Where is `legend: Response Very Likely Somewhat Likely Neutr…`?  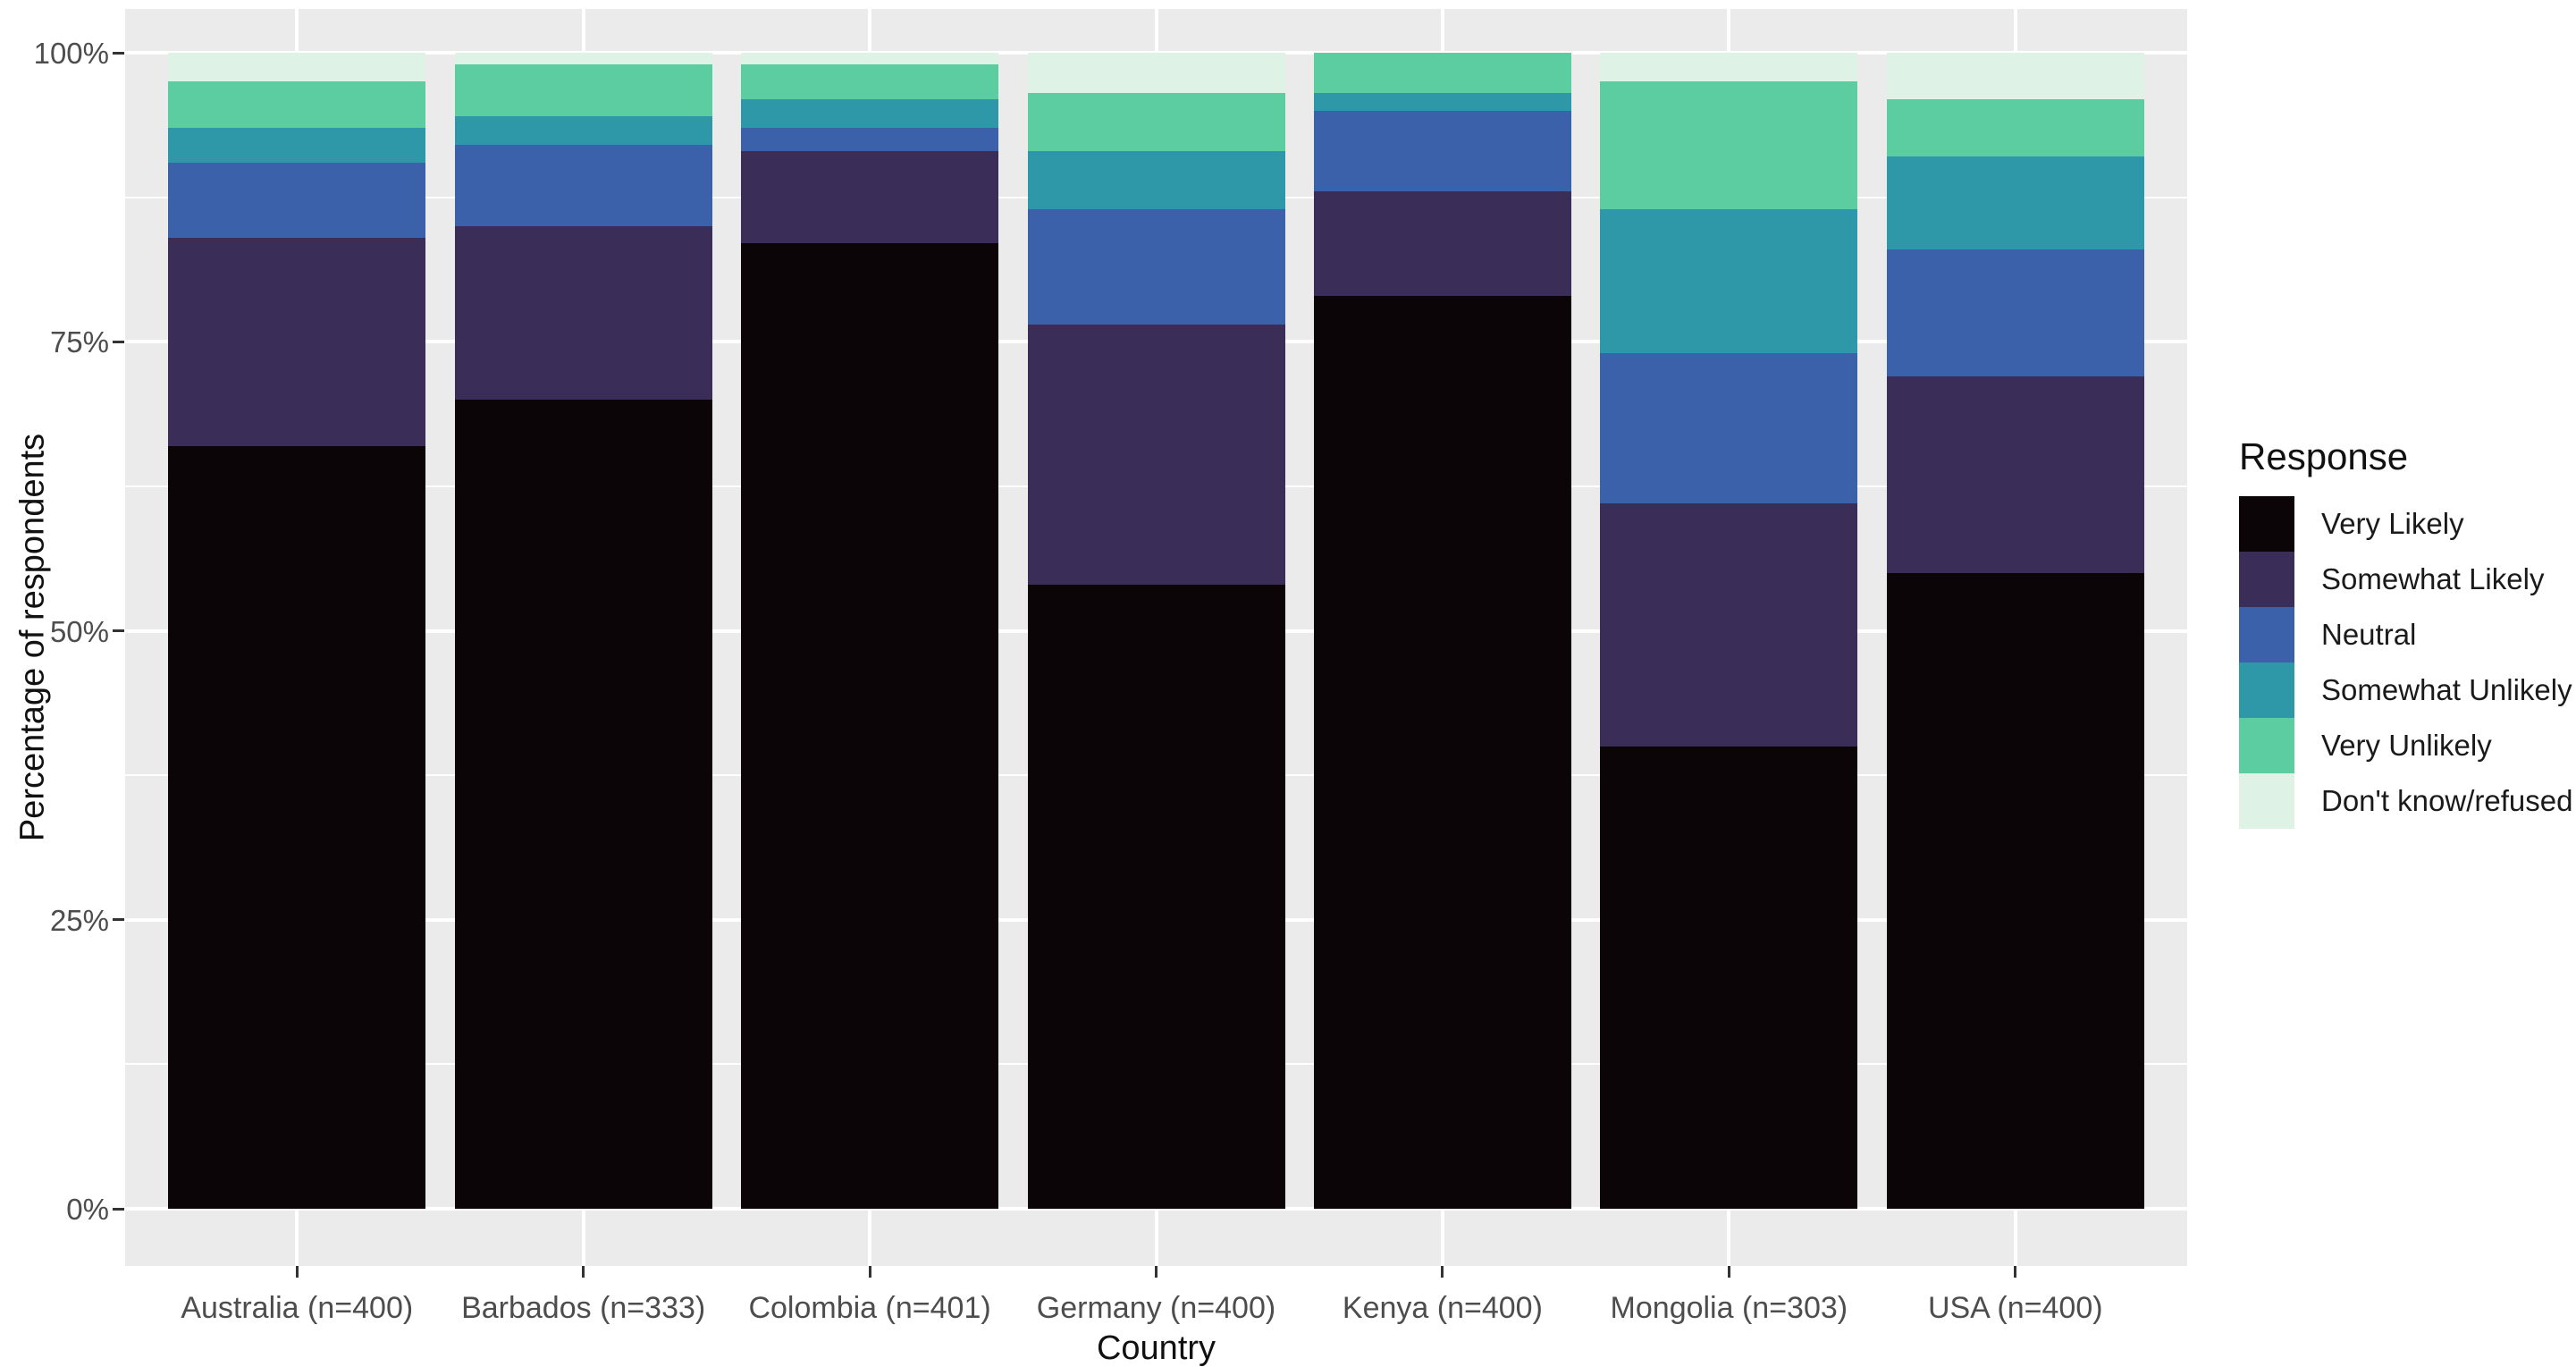 legend: Response Very Likely Somewhat Likely Neutr… is located at coordinates (2407, 632).